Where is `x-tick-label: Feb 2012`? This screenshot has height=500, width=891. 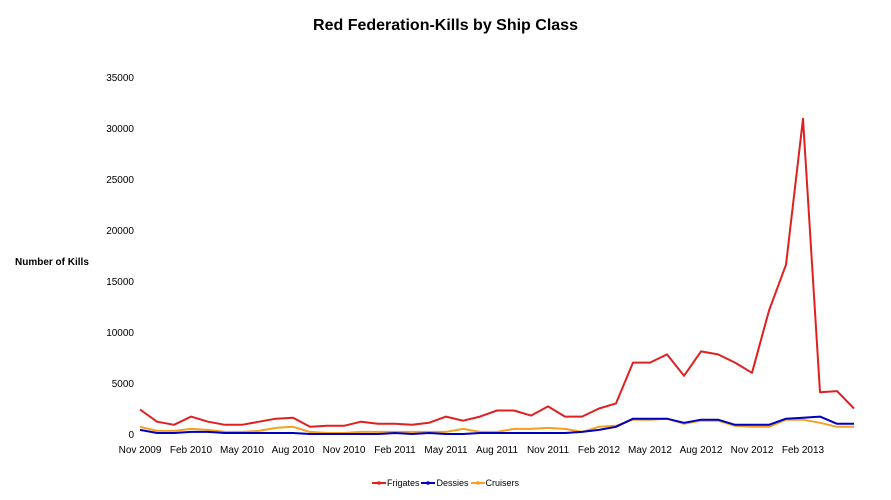 x-tick-label: Feb 2012 is located at coordinates (599, 450).